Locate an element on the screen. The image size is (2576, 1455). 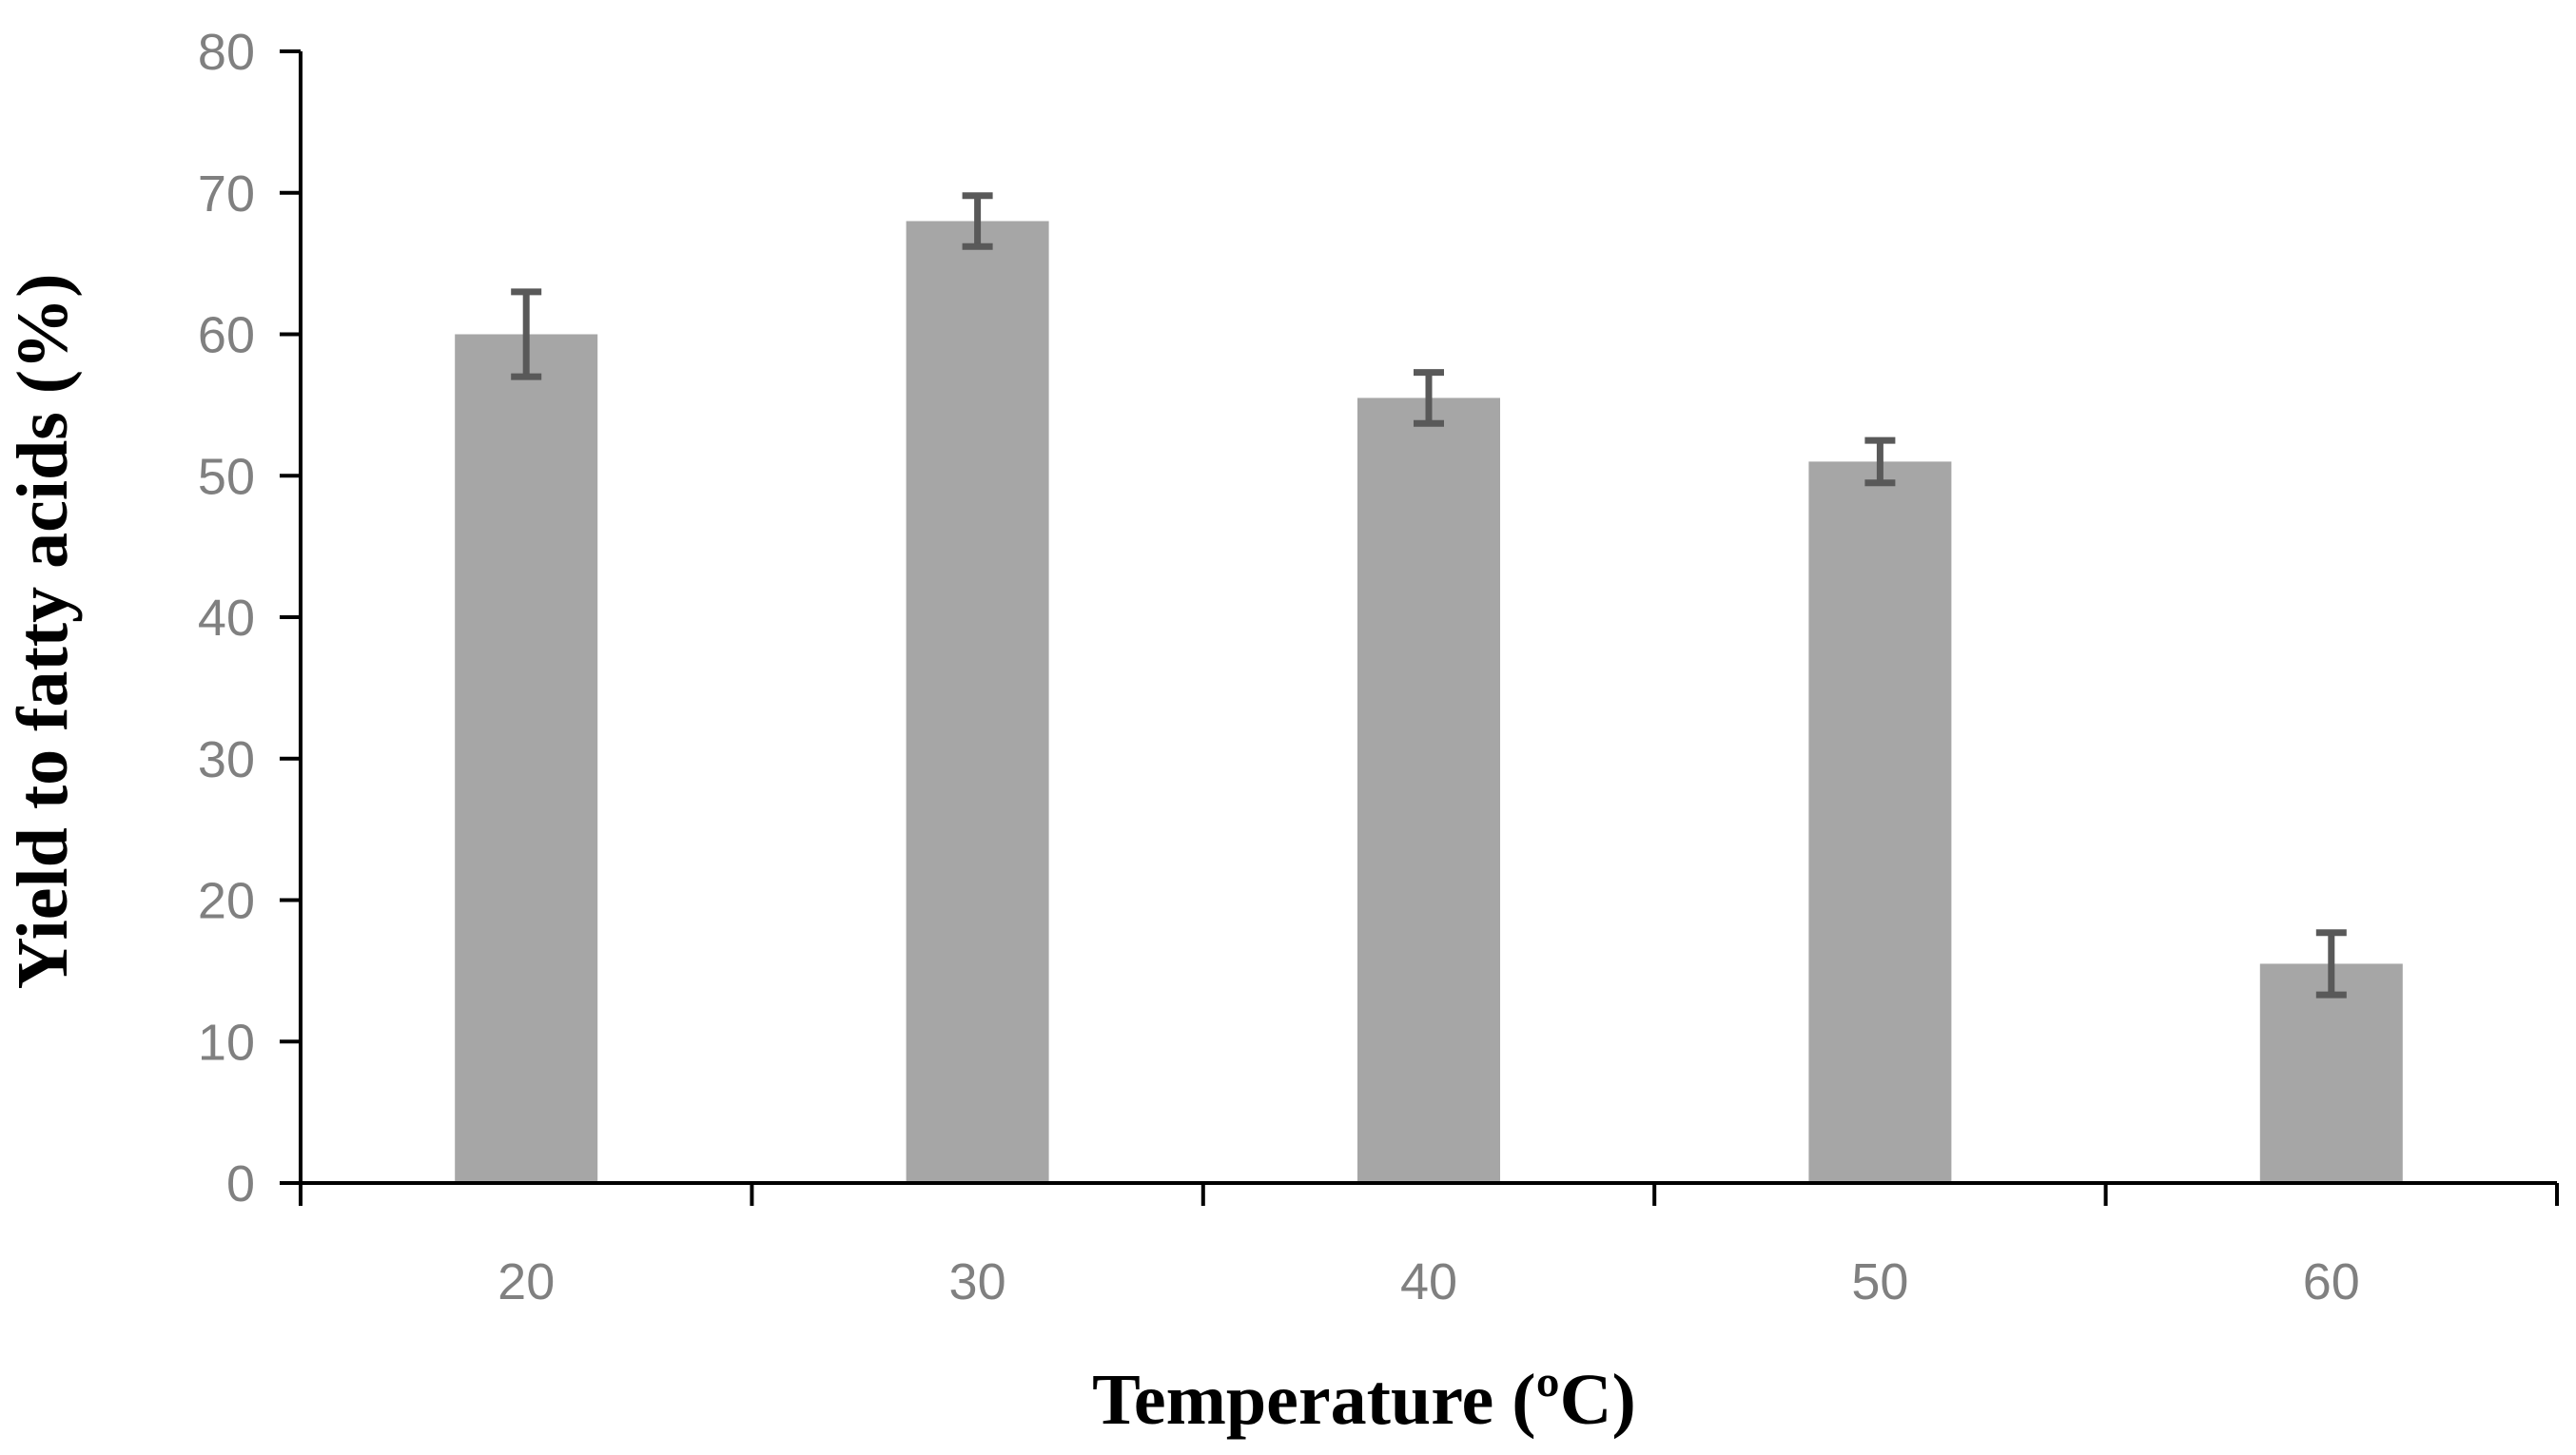
y-axis-ticks: 0 10 20 30 40 50 60 70 80 is located at coordinates (250, 618).